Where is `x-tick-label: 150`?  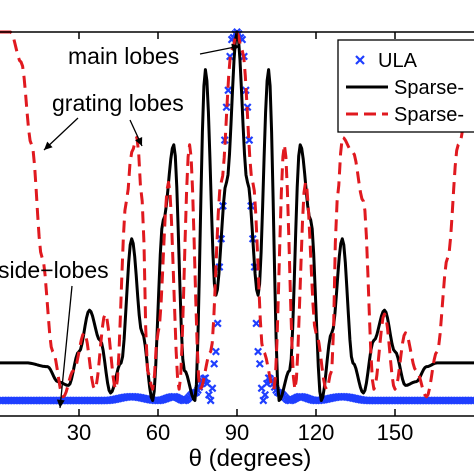
x-tick-label: 150 is located at coordinates (395, 432).